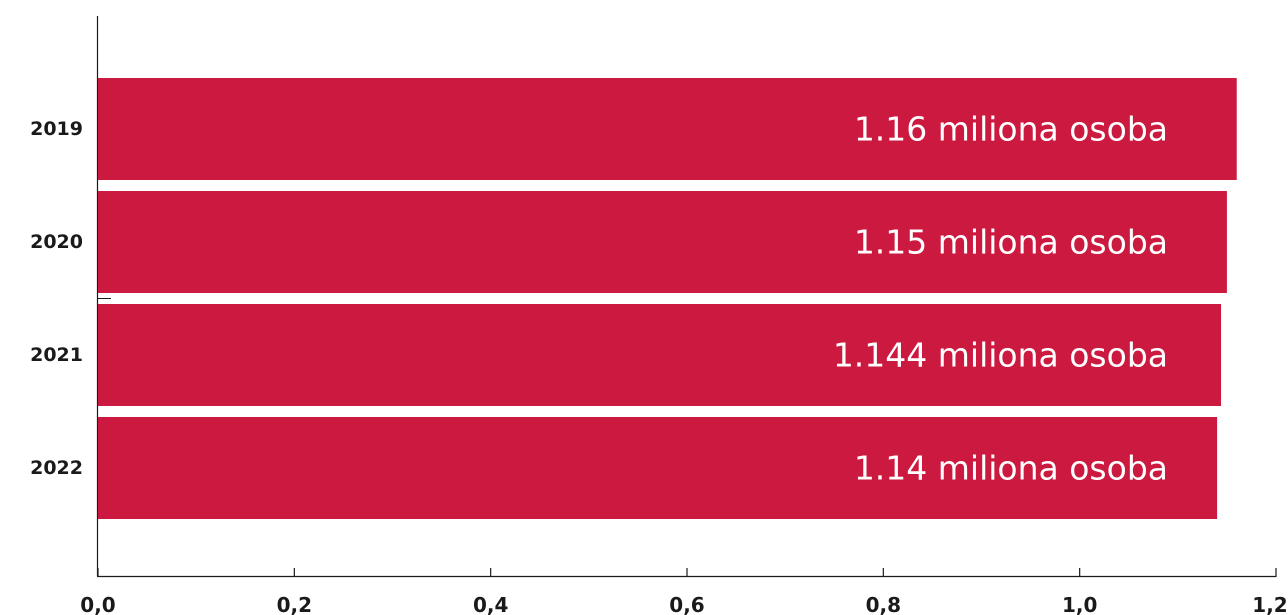 The height and width of the screenshot is (615, 1288). Describe the element at coordinates (1000, 355) in the screenshot. I see `bar-data-label-2021: 1.144 miliona osoba` at that location.